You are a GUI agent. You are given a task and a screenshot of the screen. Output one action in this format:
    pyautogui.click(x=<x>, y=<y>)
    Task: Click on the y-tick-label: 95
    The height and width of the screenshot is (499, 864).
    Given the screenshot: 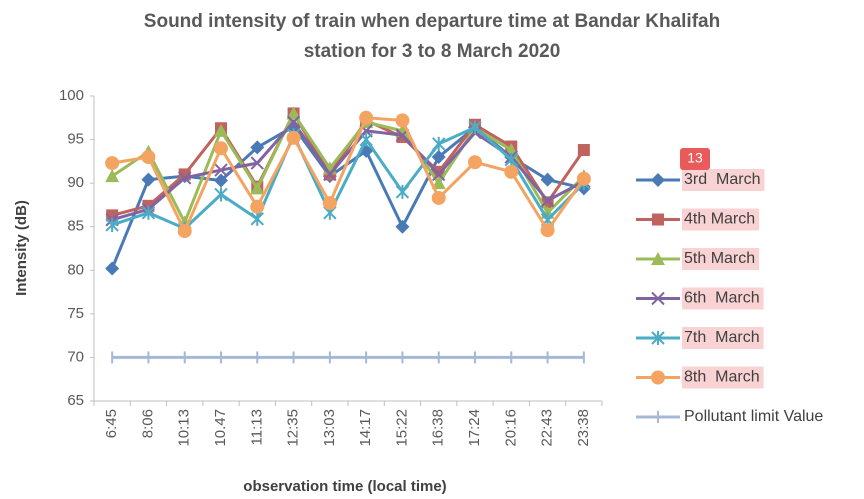 What is the action you would take?
    pyautogui.click(x=75, y=139)
    